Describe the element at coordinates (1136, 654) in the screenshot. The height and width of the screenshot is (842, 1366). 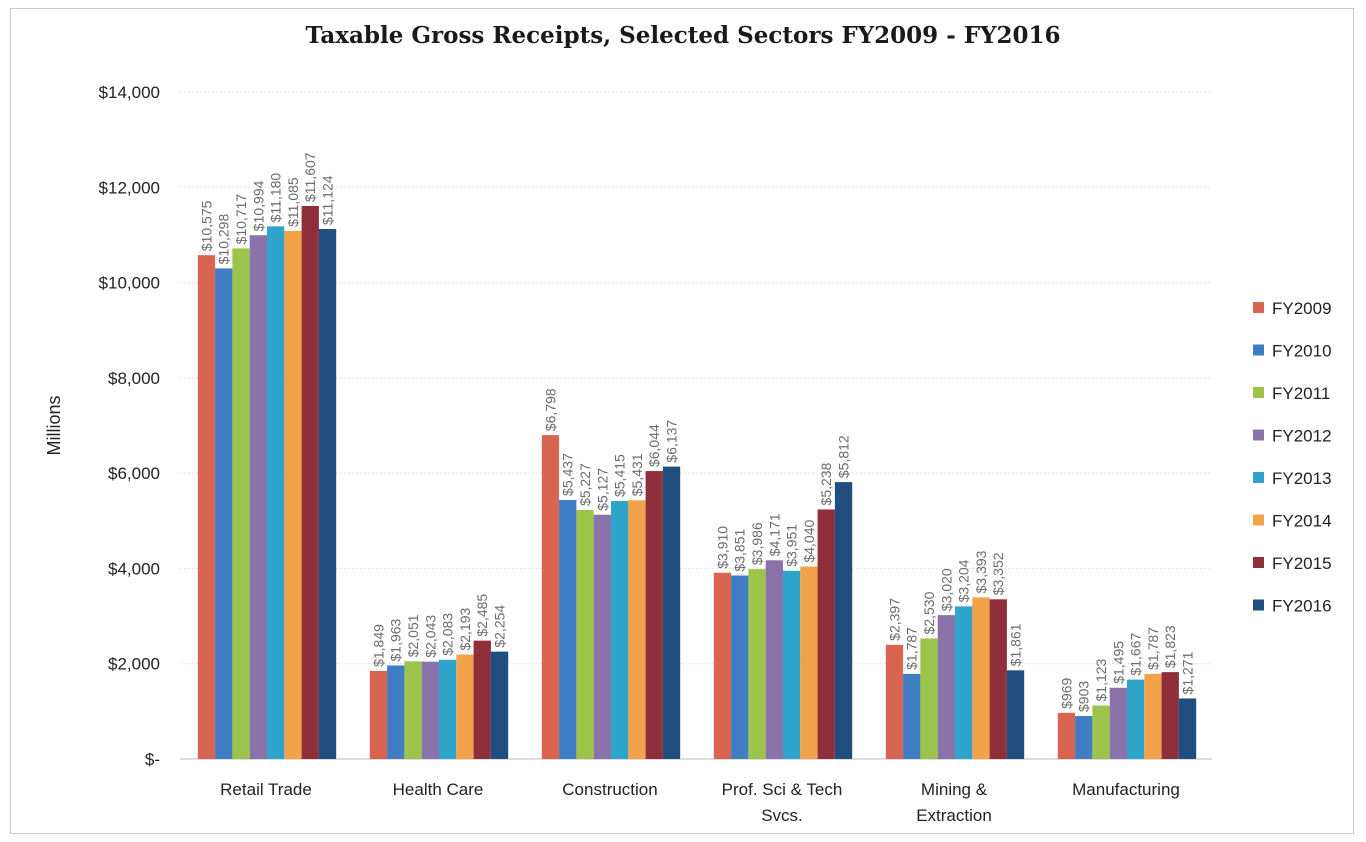
I see `data-label: $1,667` at that location.